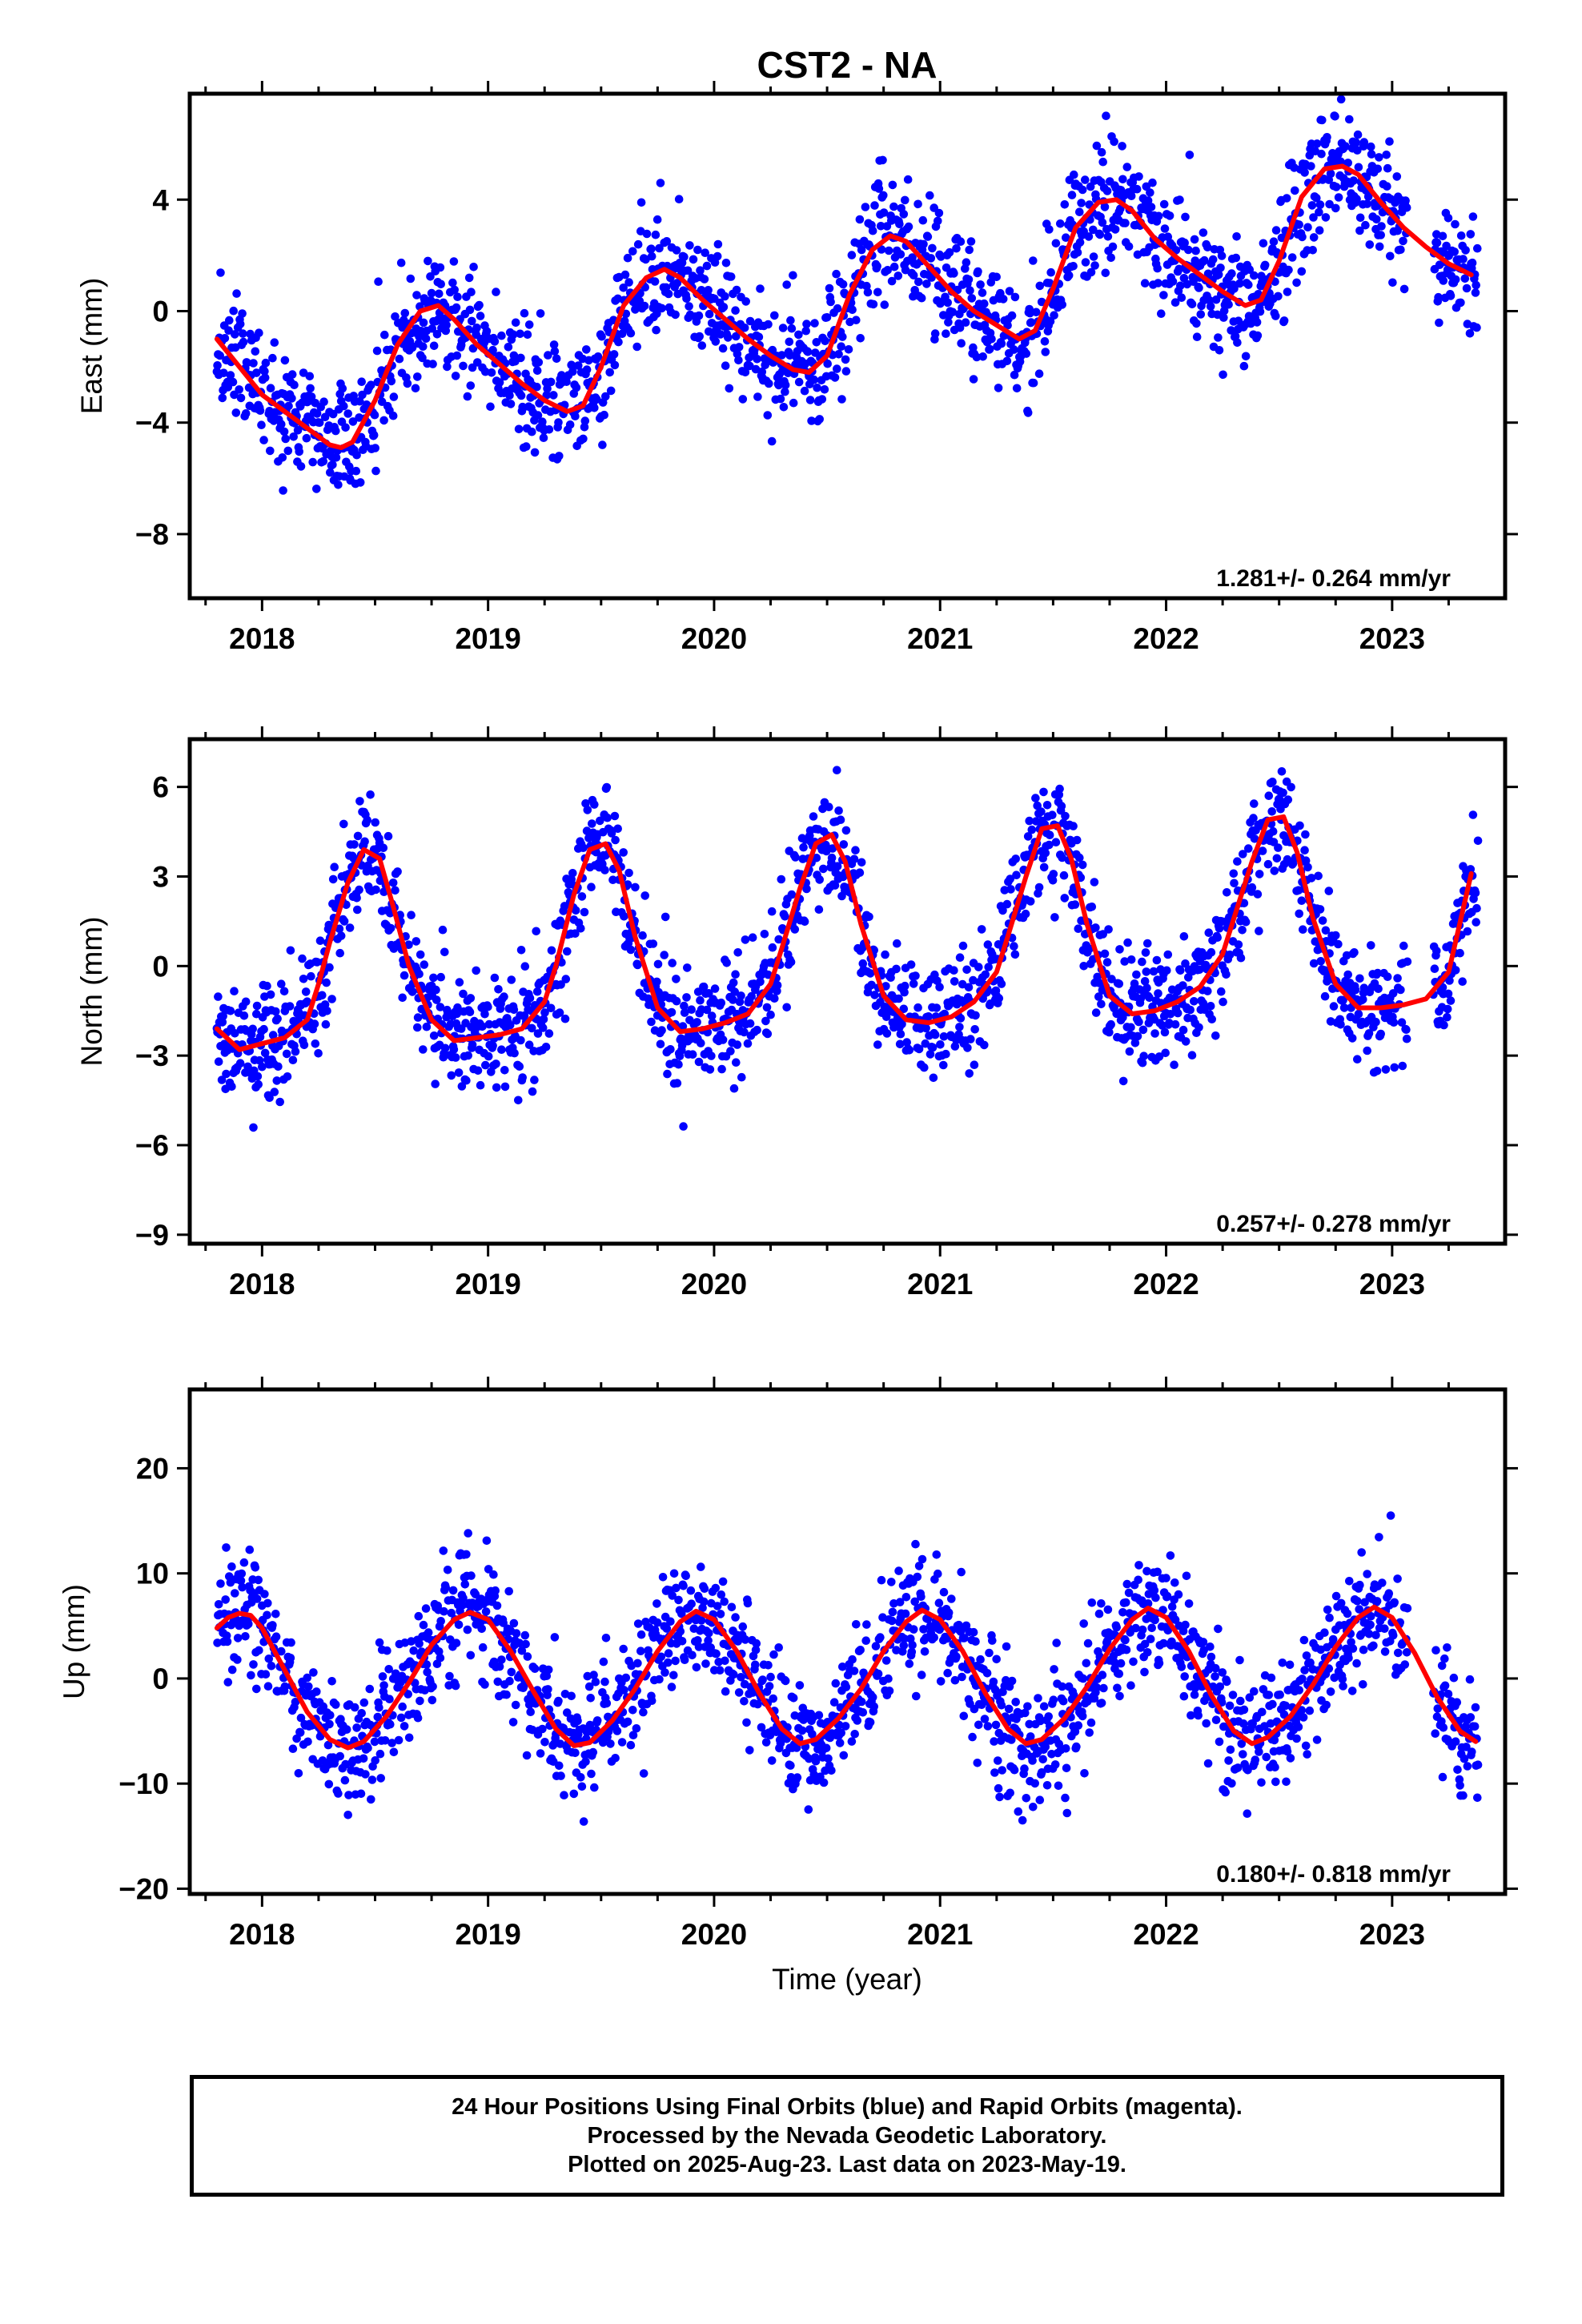 The width and height of the screenshot is (1582, 2324). I want to click on x-tick-label: 2019, so click(487, 1284).